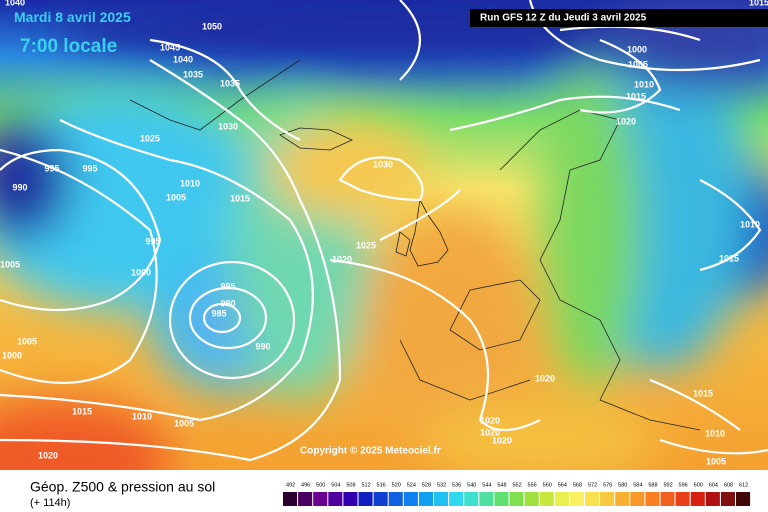 The width and height of the screenshot is (768, 512). What do you see at coordinates (532, 485) in the screenshot?
I see `scale-label: 556` at bounding box center [532, 485].